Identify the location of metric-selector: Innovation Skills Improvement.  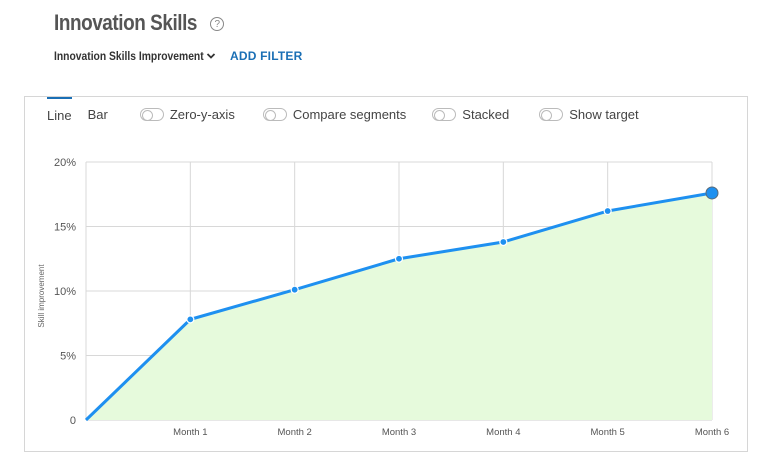
(129, 56).